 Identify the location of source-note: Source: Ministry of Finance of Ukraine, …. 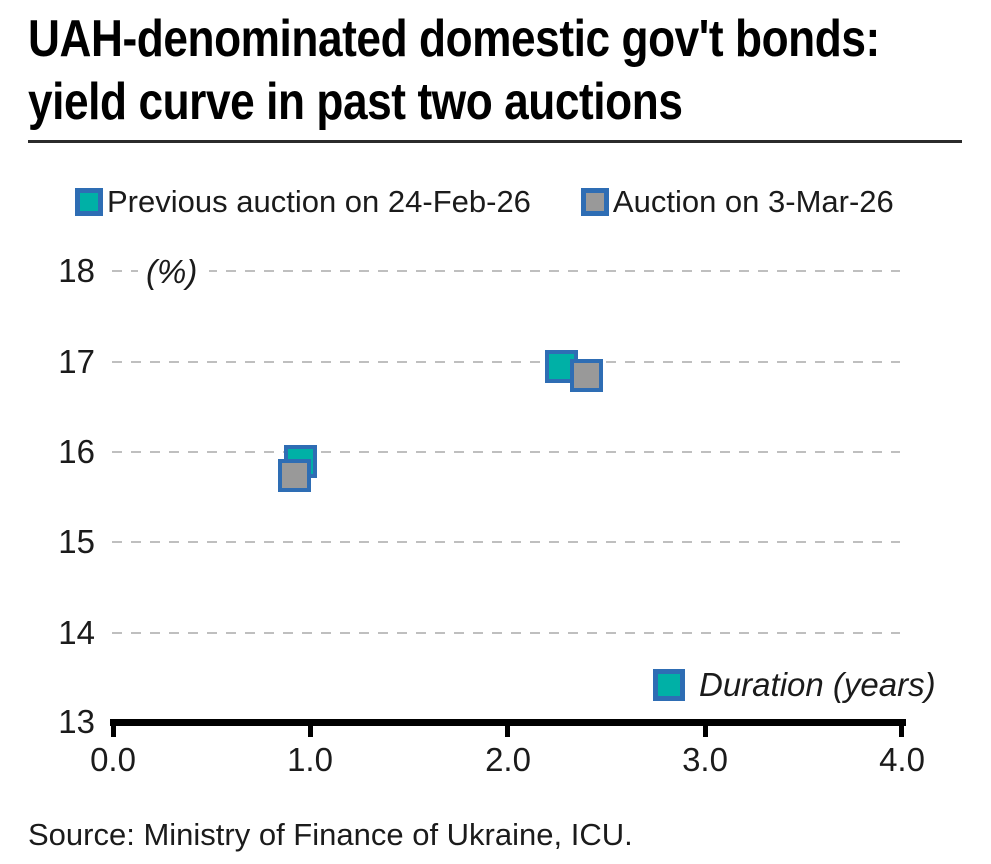
(330, 834).